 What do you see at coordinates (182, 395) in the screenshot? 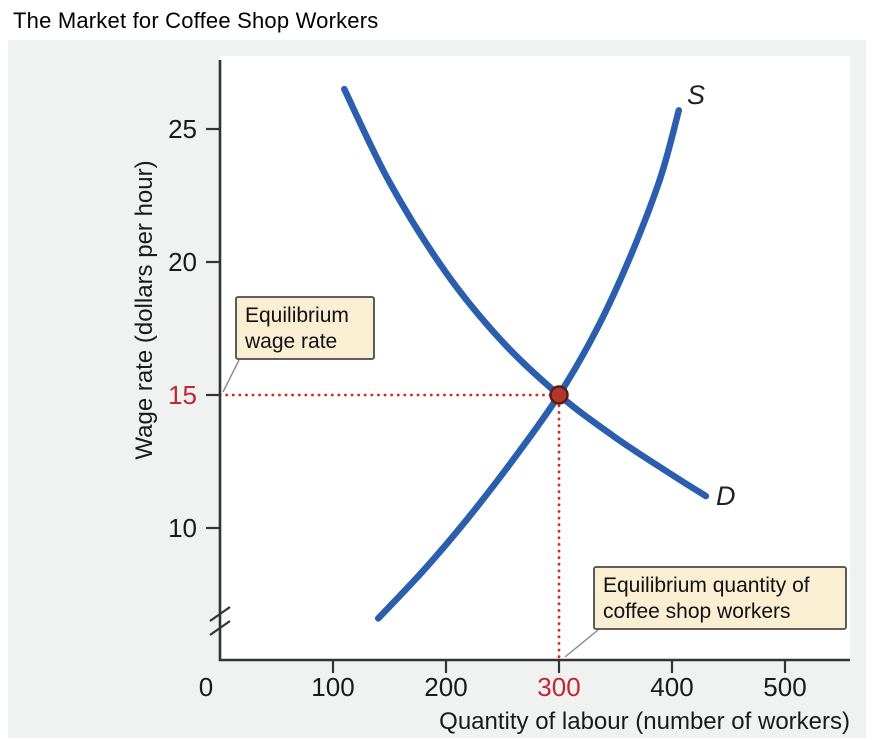
I see `y-tick-label-15: 15` at bounding box center [182, 395].